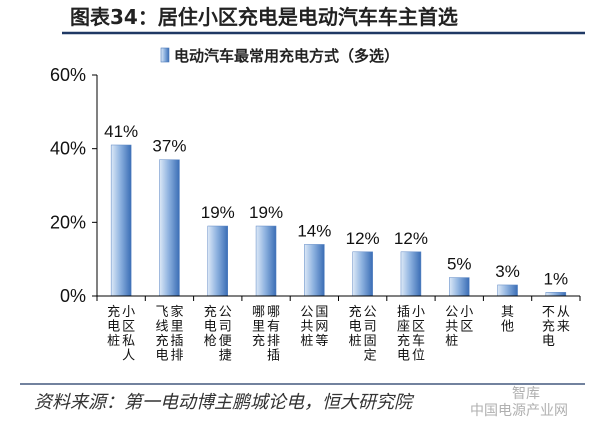  What do you see at coordinates (68, 149) in the screenshot?
I see `y-tick-label: 40%` at bounding box center [68, 149].